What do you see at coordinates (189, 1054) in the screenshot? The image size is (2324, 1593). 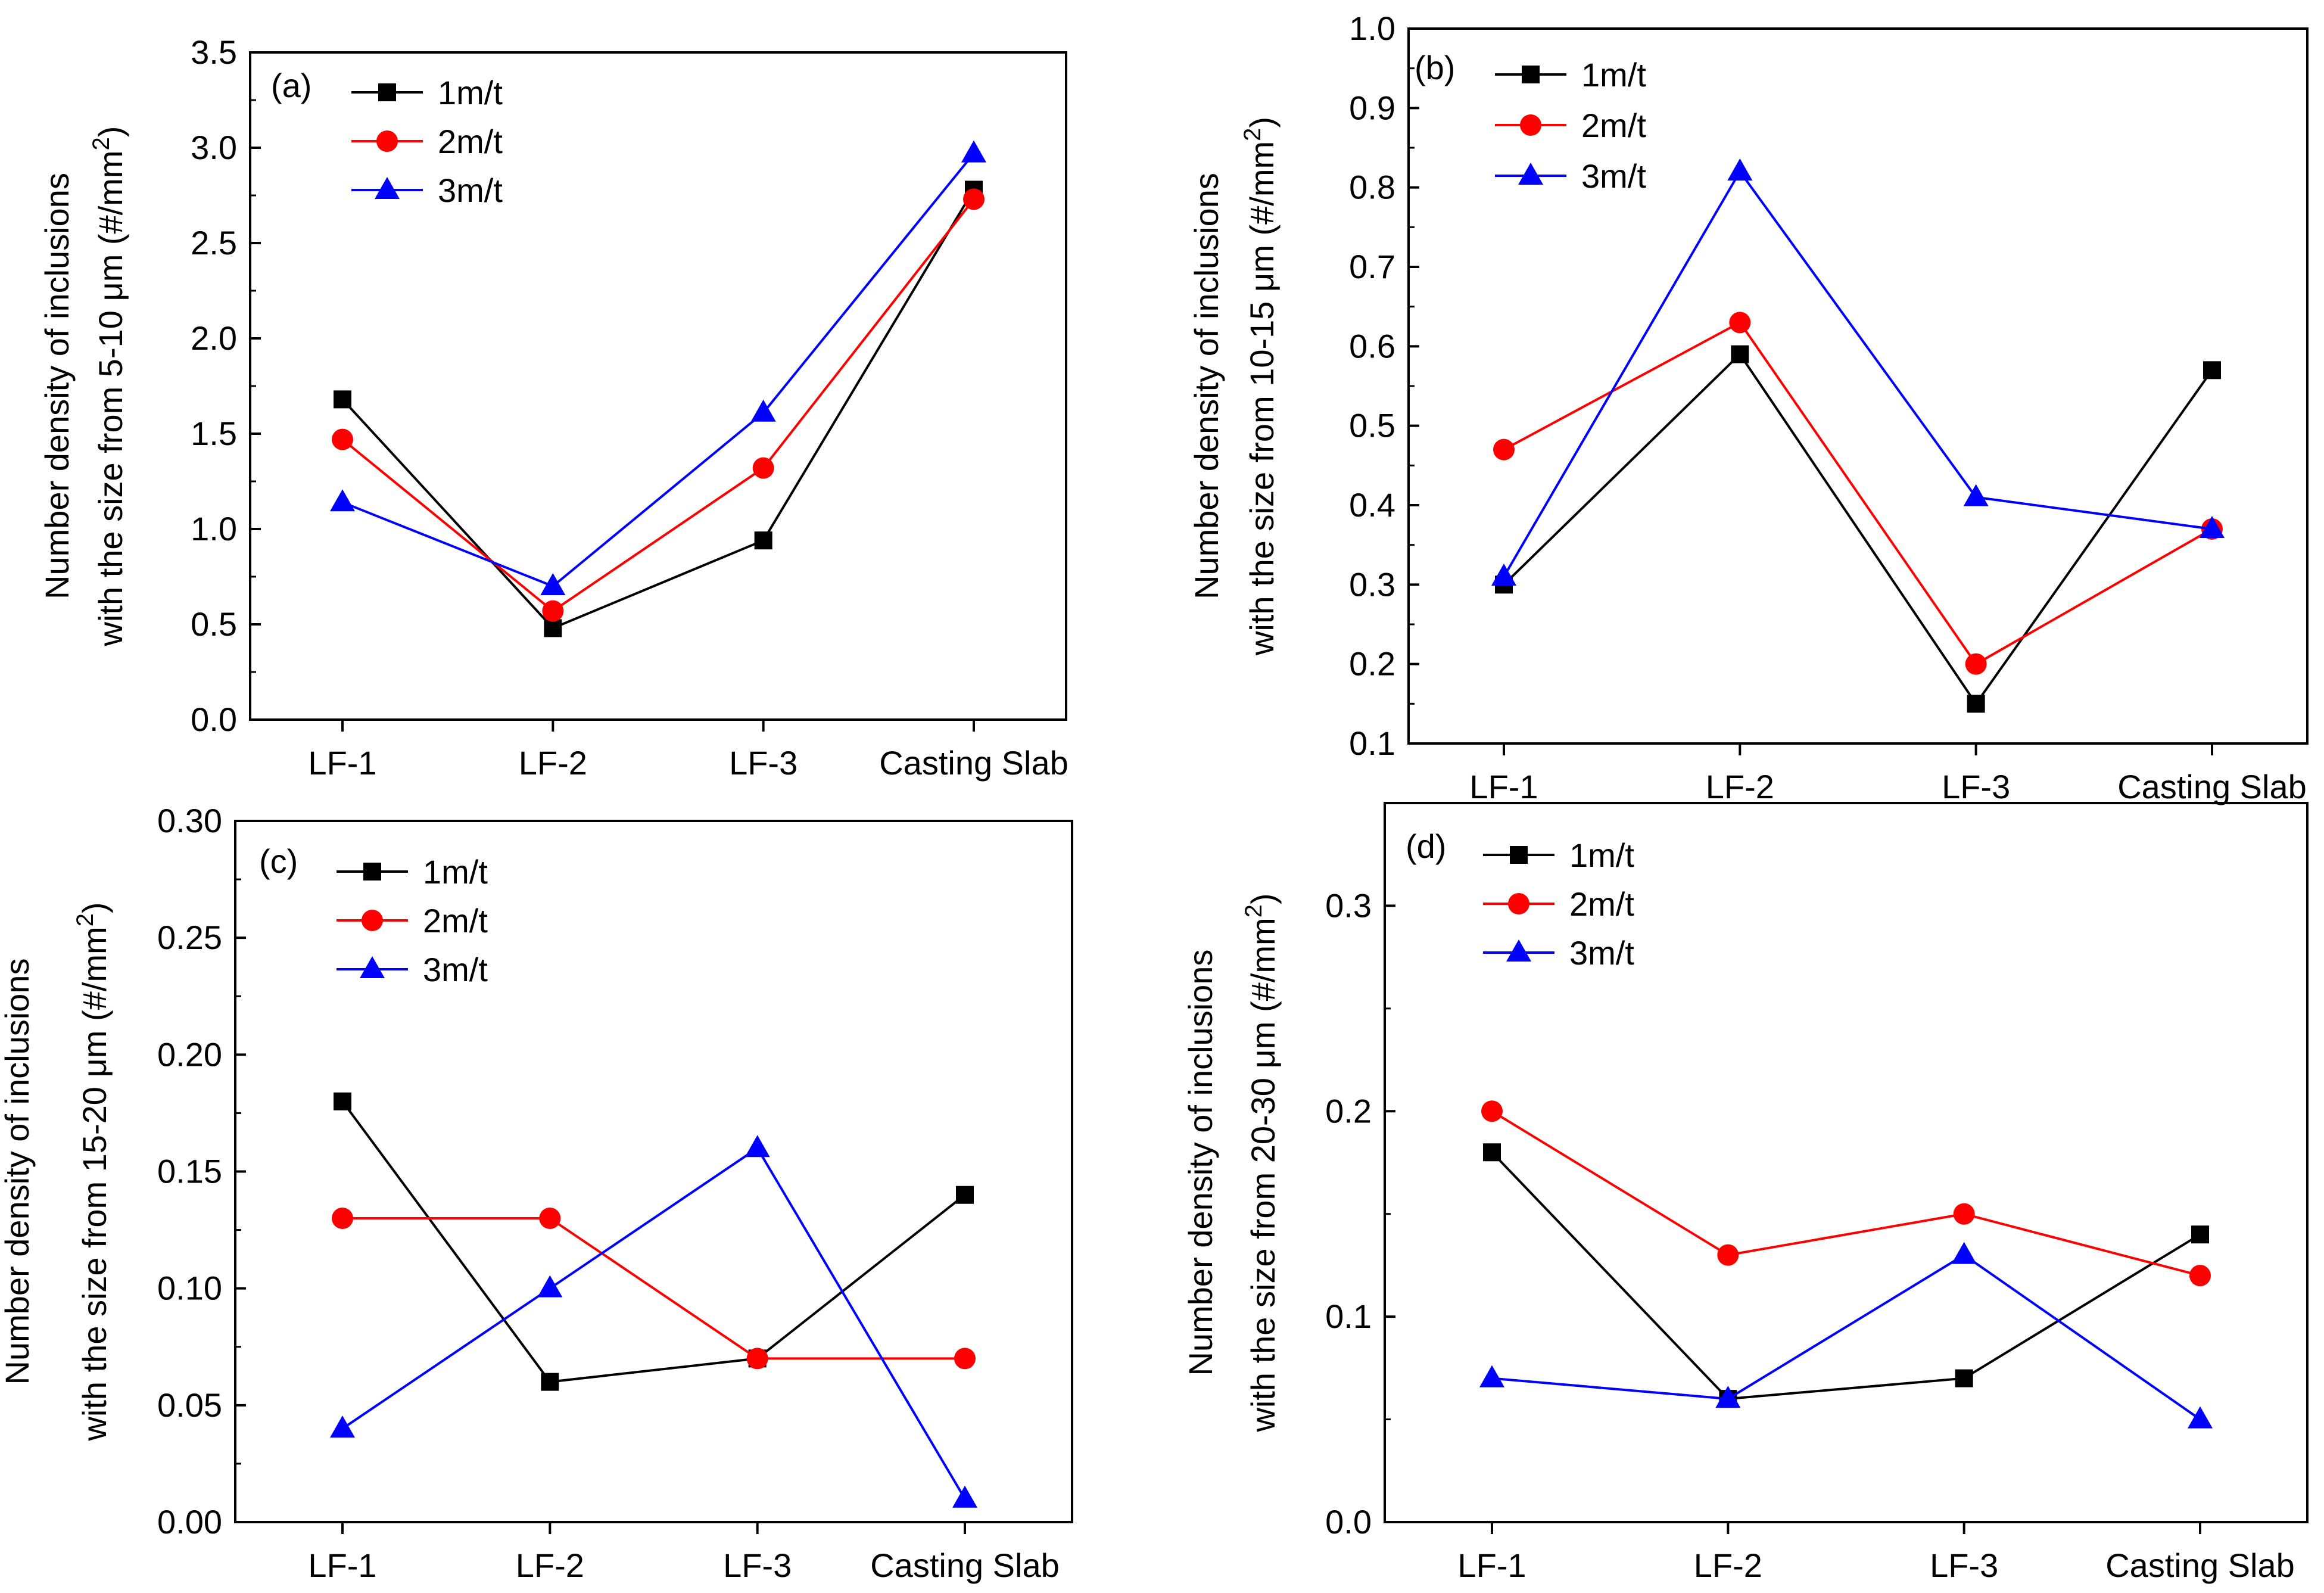 I see `y-tick-label: 0.20` at bounding box center [189, 1054].